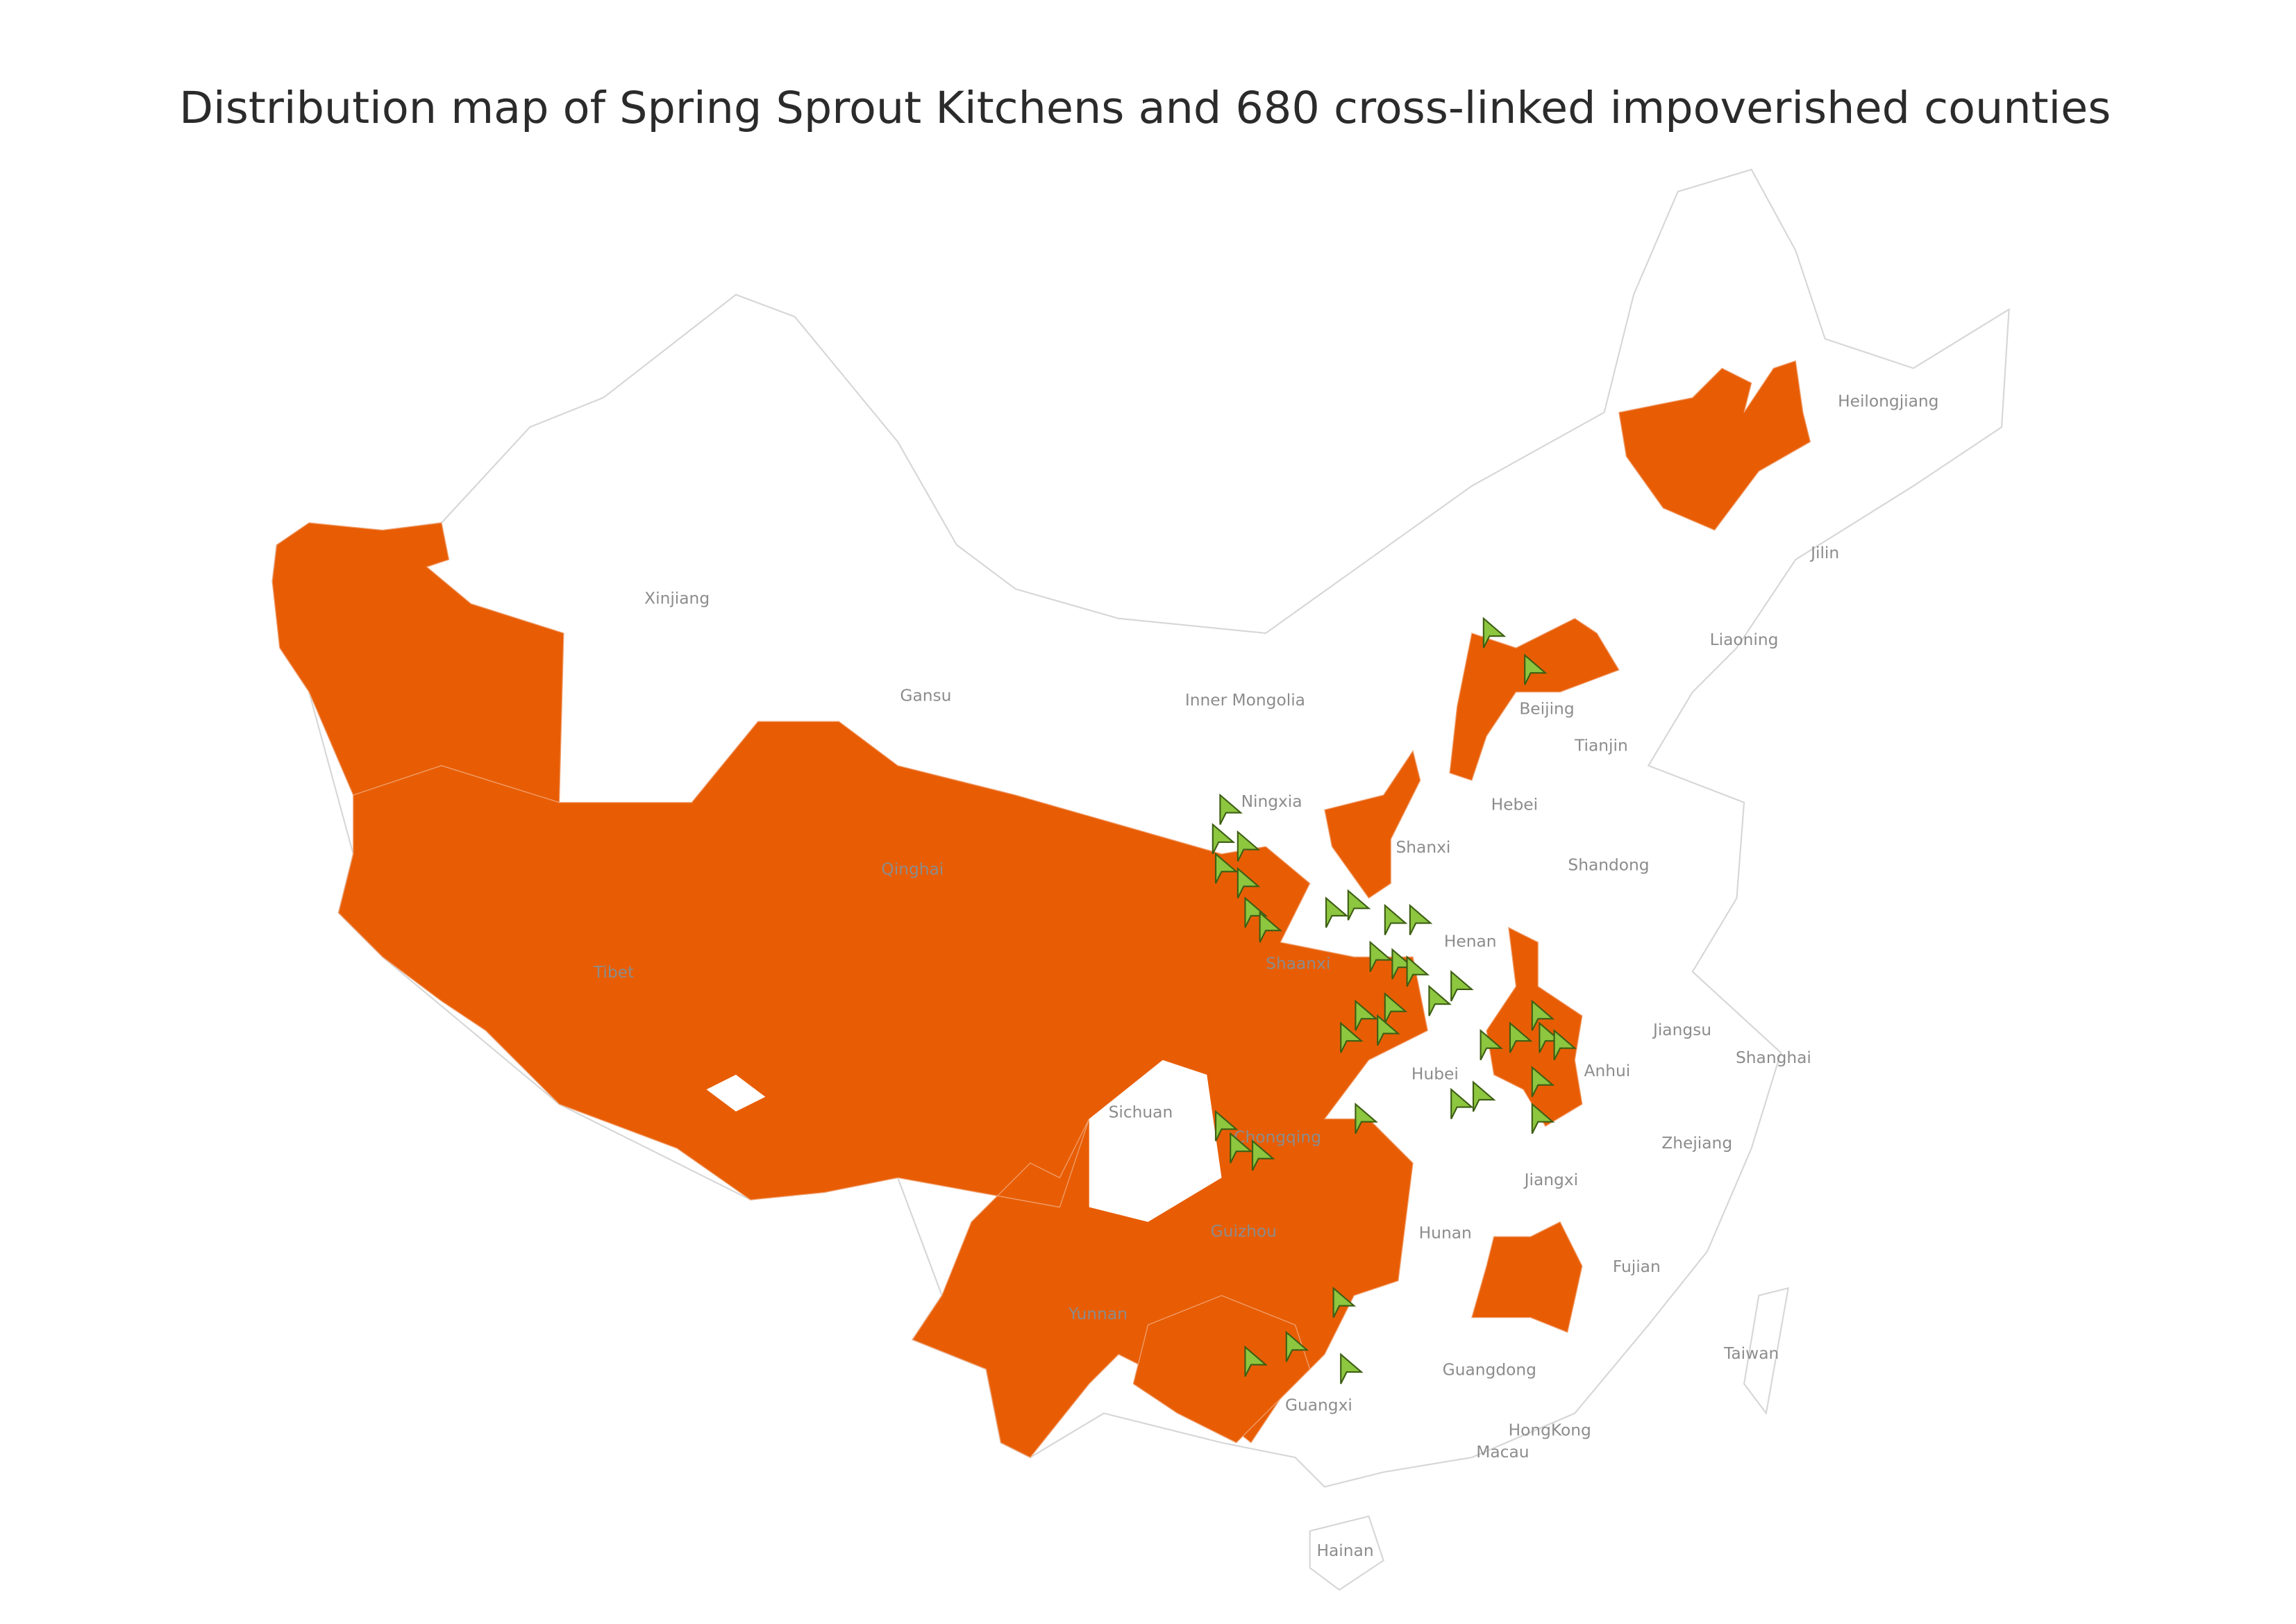 This screenshot has height=1624, width=2296. What do you see at coordinates (1445, 1233) in the screenshot?
I see `region-label: Hunan` at bounding box center [1445, 1233].